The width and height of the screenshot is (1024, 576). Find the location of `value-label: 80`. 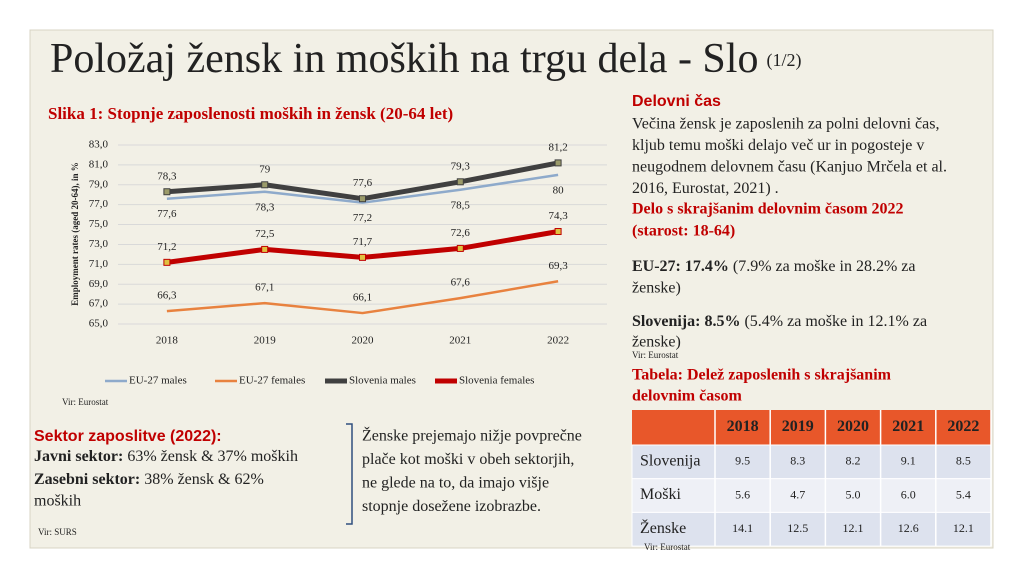

value-label: 80 is located at coordinates (559, 190).